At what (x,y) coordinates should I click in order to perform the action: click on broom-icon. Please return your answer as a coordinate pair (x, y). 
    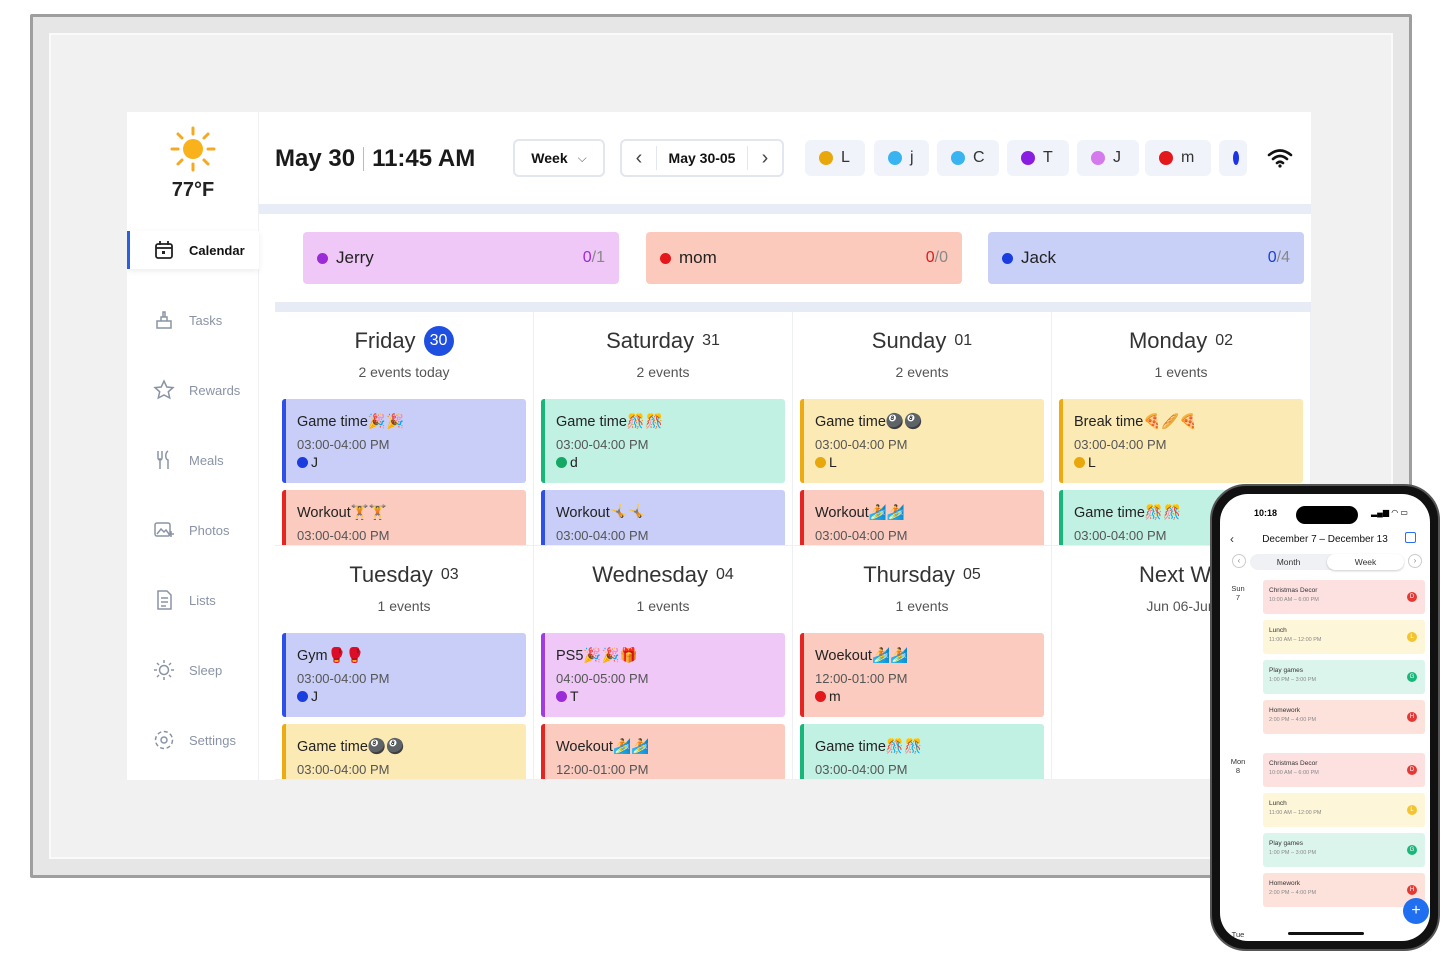
    Looking at the image, I should click on (164, 320).